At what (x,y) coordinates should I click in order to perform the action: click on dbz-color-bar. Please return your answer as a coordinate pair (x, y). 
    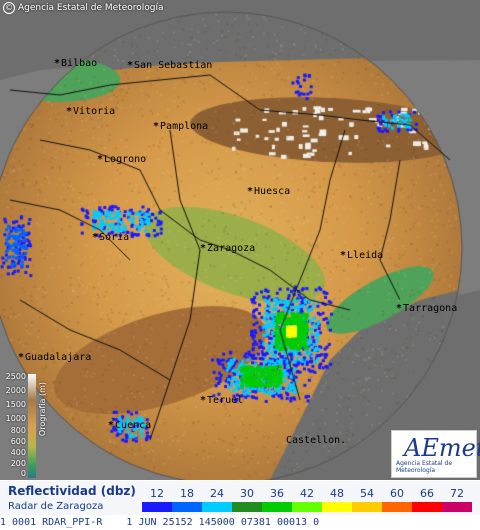
    Looking at the image, I should click on (307, 507).